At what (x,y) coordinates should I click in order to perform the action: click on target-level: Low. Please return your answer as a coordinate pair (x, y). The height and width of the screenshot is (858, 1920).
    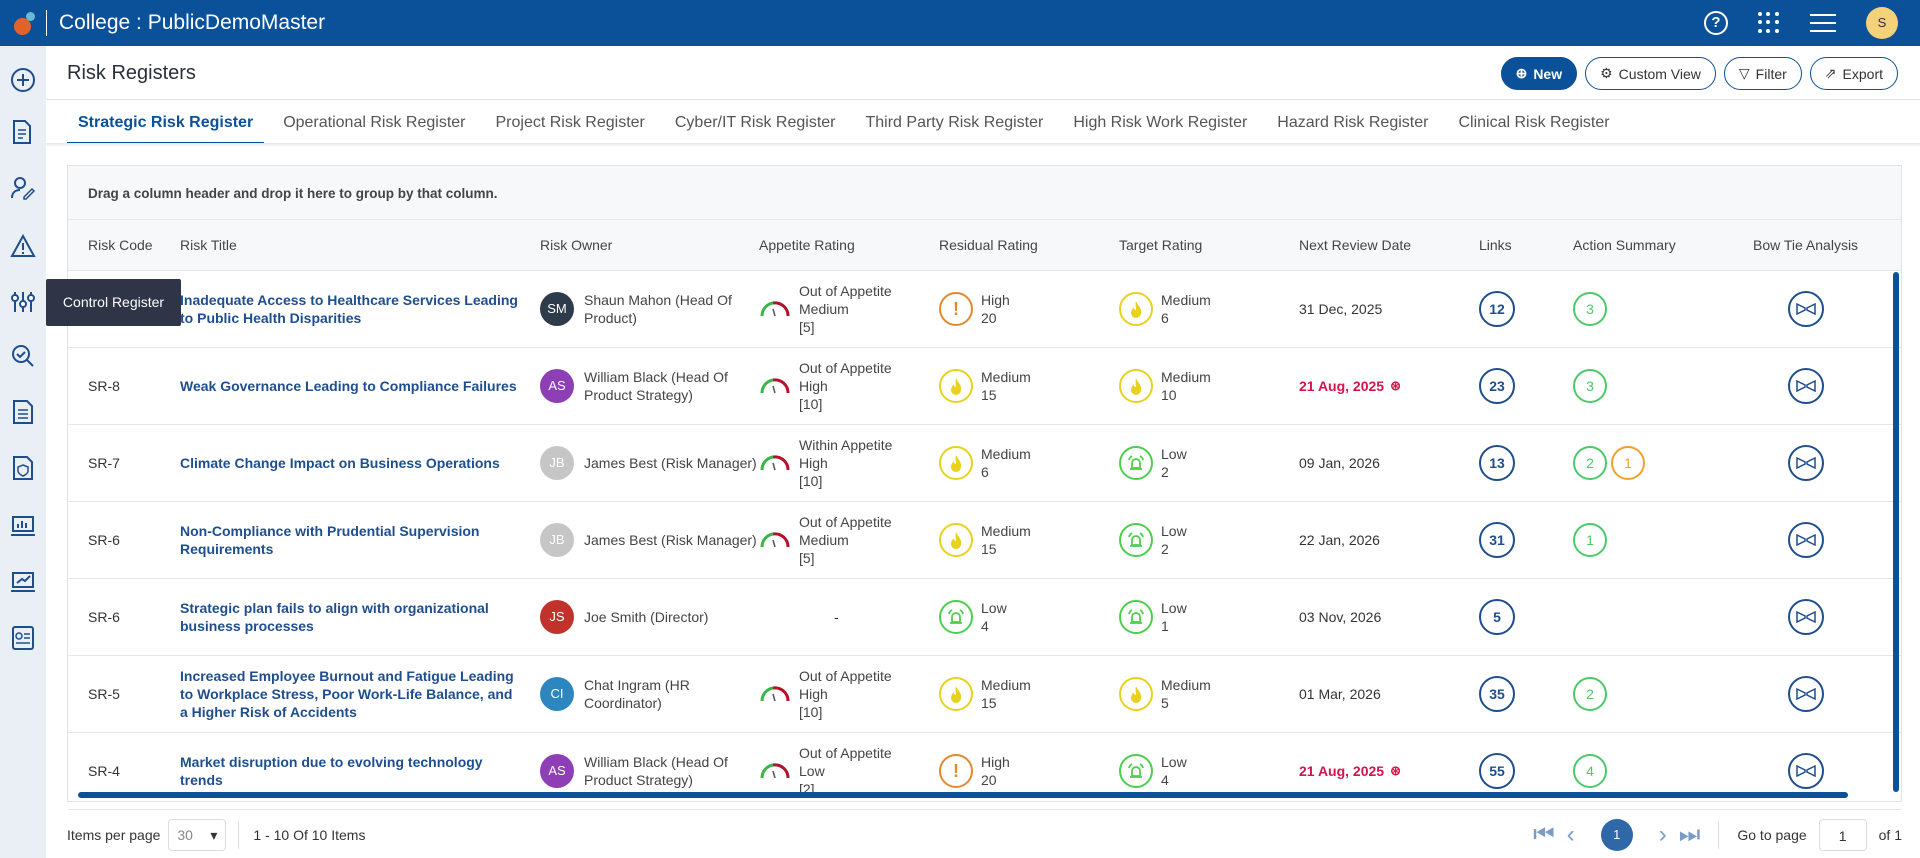
    Looking at the image, I should click on (1174, 762).